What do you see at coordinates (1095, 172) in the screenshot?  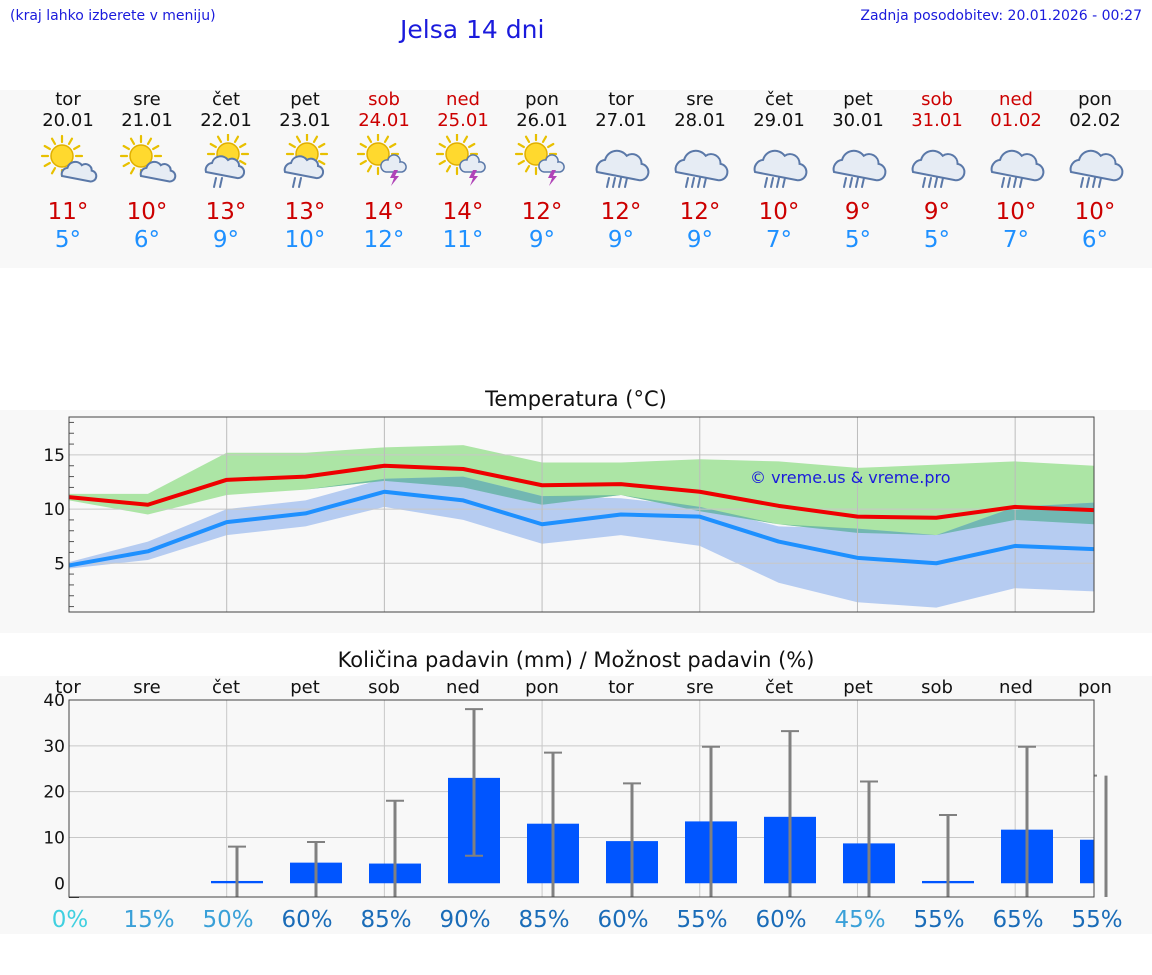 I see `day-column: pon 02.02 10° 6°` at bounding box center [1095, 172].